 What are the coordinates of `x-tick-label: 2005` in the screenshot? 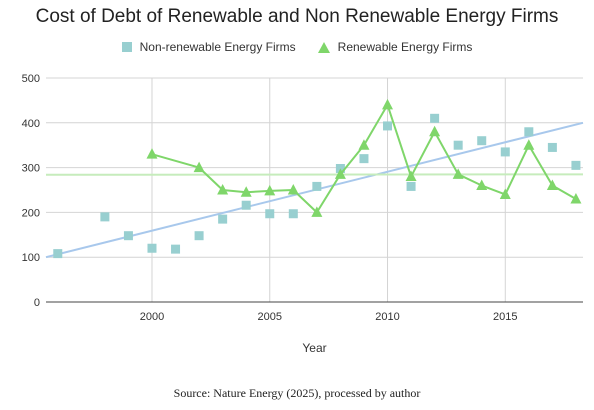 It's located at (270, 317).